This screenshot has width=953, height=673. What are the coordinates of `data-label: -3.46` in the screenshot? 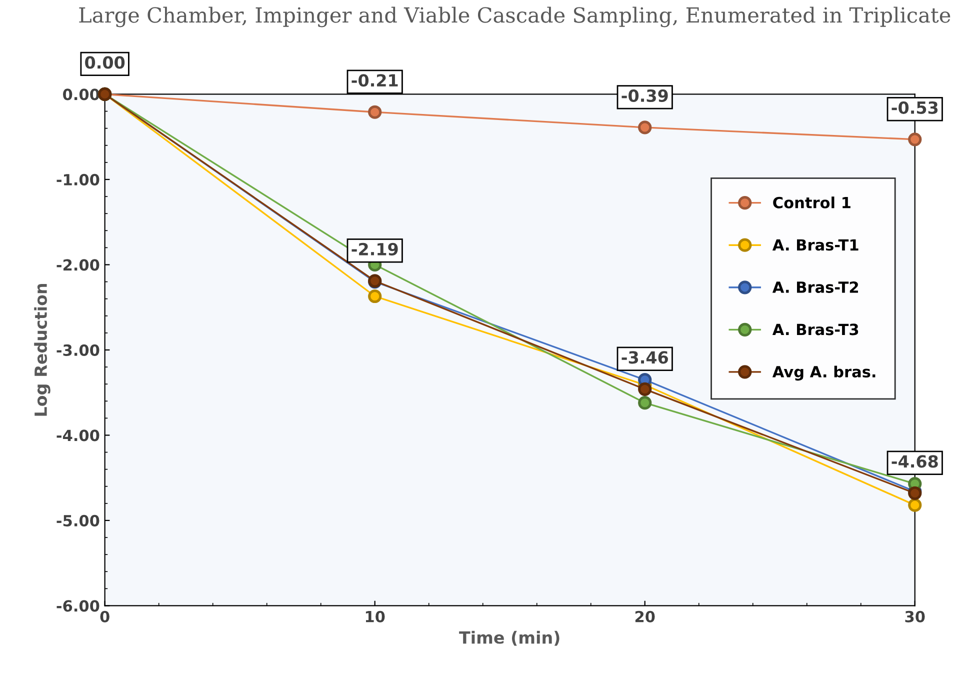 It's located at (645, 357).